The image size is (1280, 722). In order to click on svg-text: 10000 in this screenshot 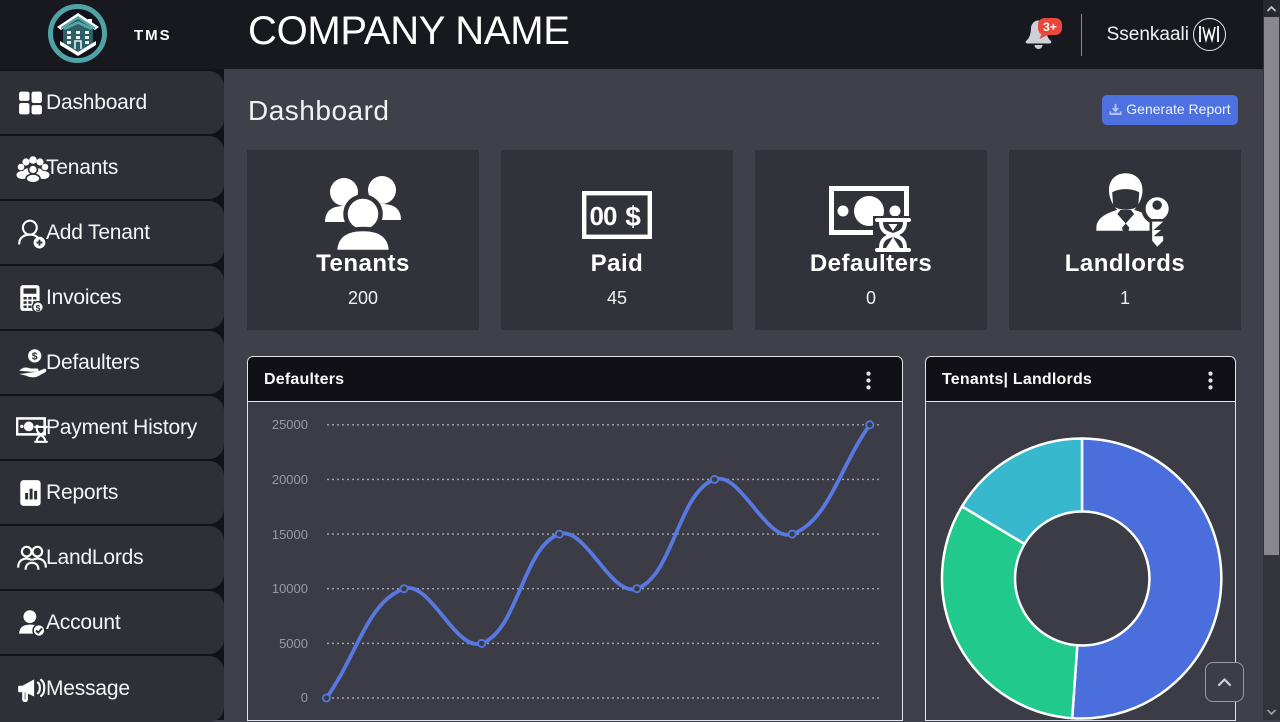, I will do `click(290, 588)`.